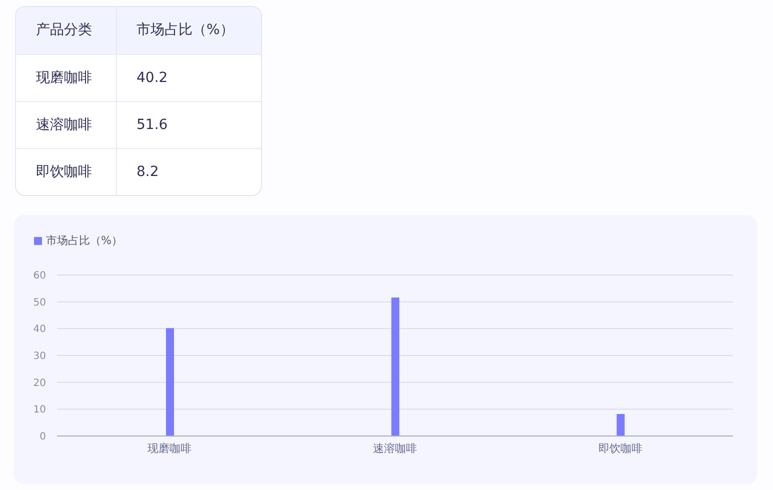 Image resolution: width=773 pixels, height=490 pixels. I want to click on y-tick-label: 0, so click(43, 437).